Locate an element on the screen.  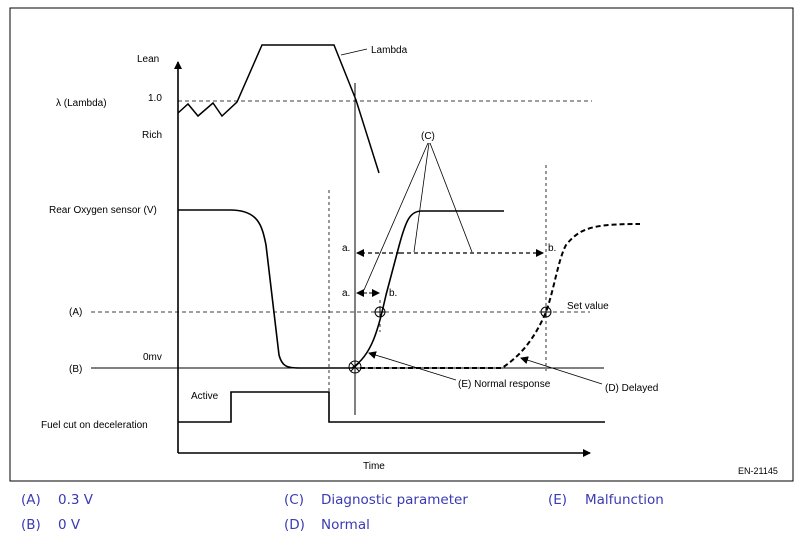
legend-item-e: (E) Malfunction is located at coordinates (606, 500).